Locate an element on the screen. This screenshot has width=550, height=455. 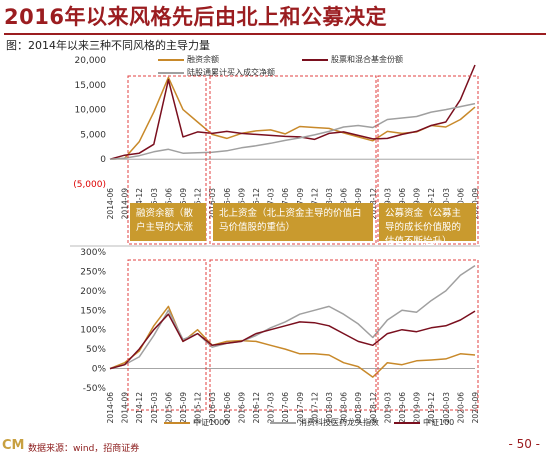
y-tick-label: 0% is located at coordinates (99, 370).